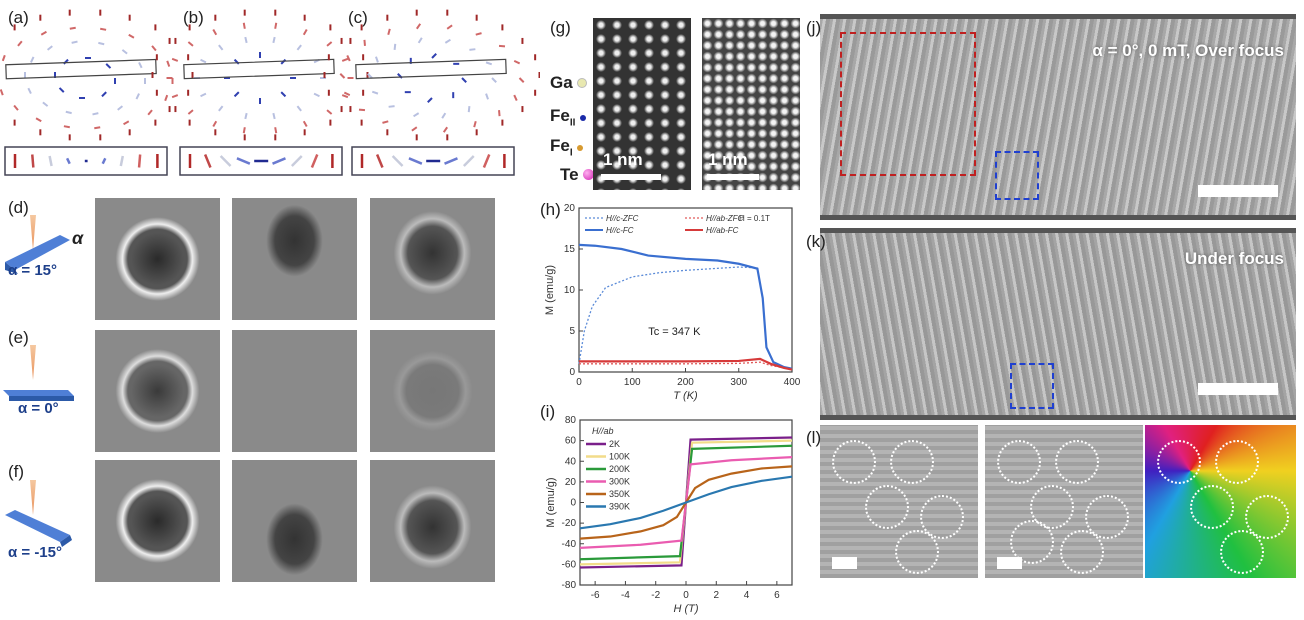 This screenshot has width=1304, height=620. What do you see at coordinates (717, 595) in the screenshot?
I see `x-tick-label: 2` at bounding box center [717, 595].